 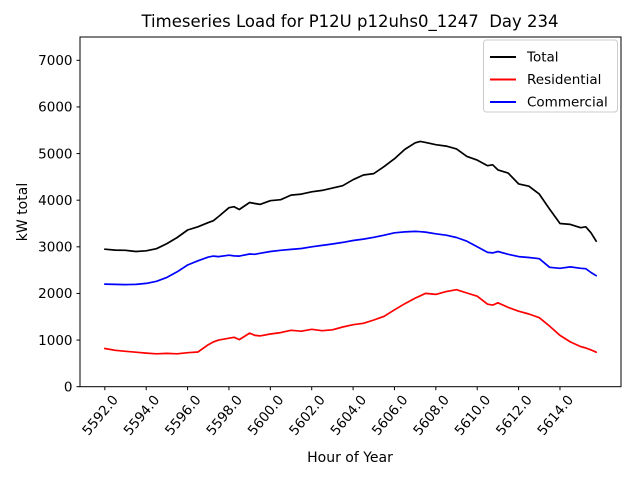 I want to click on legend-label-commercial: Commercial, so click(x=567, y=103).